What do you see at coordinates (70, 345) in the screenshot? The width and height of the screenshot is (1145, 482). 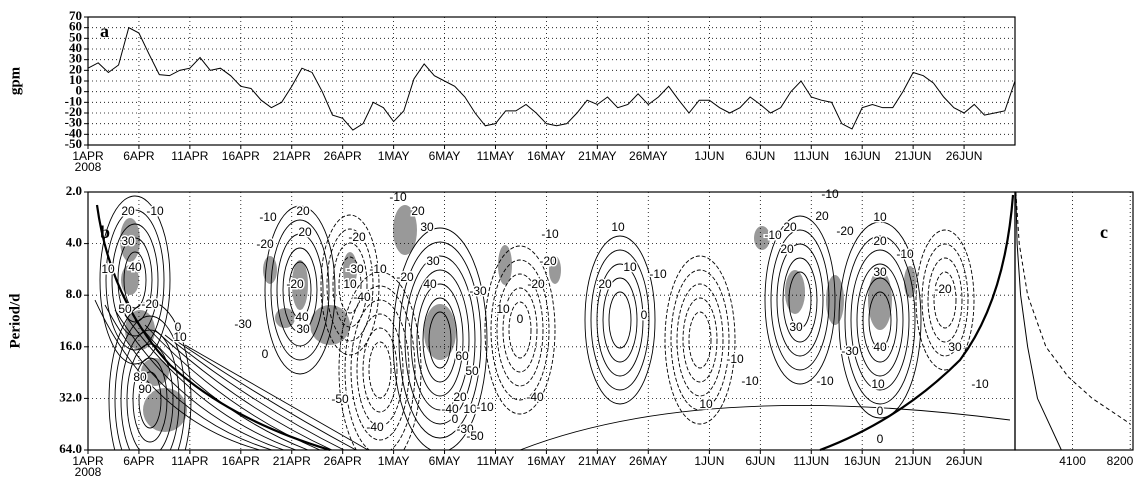 I see `y-tick-label: 16.0` at bounding box center [70, 345].